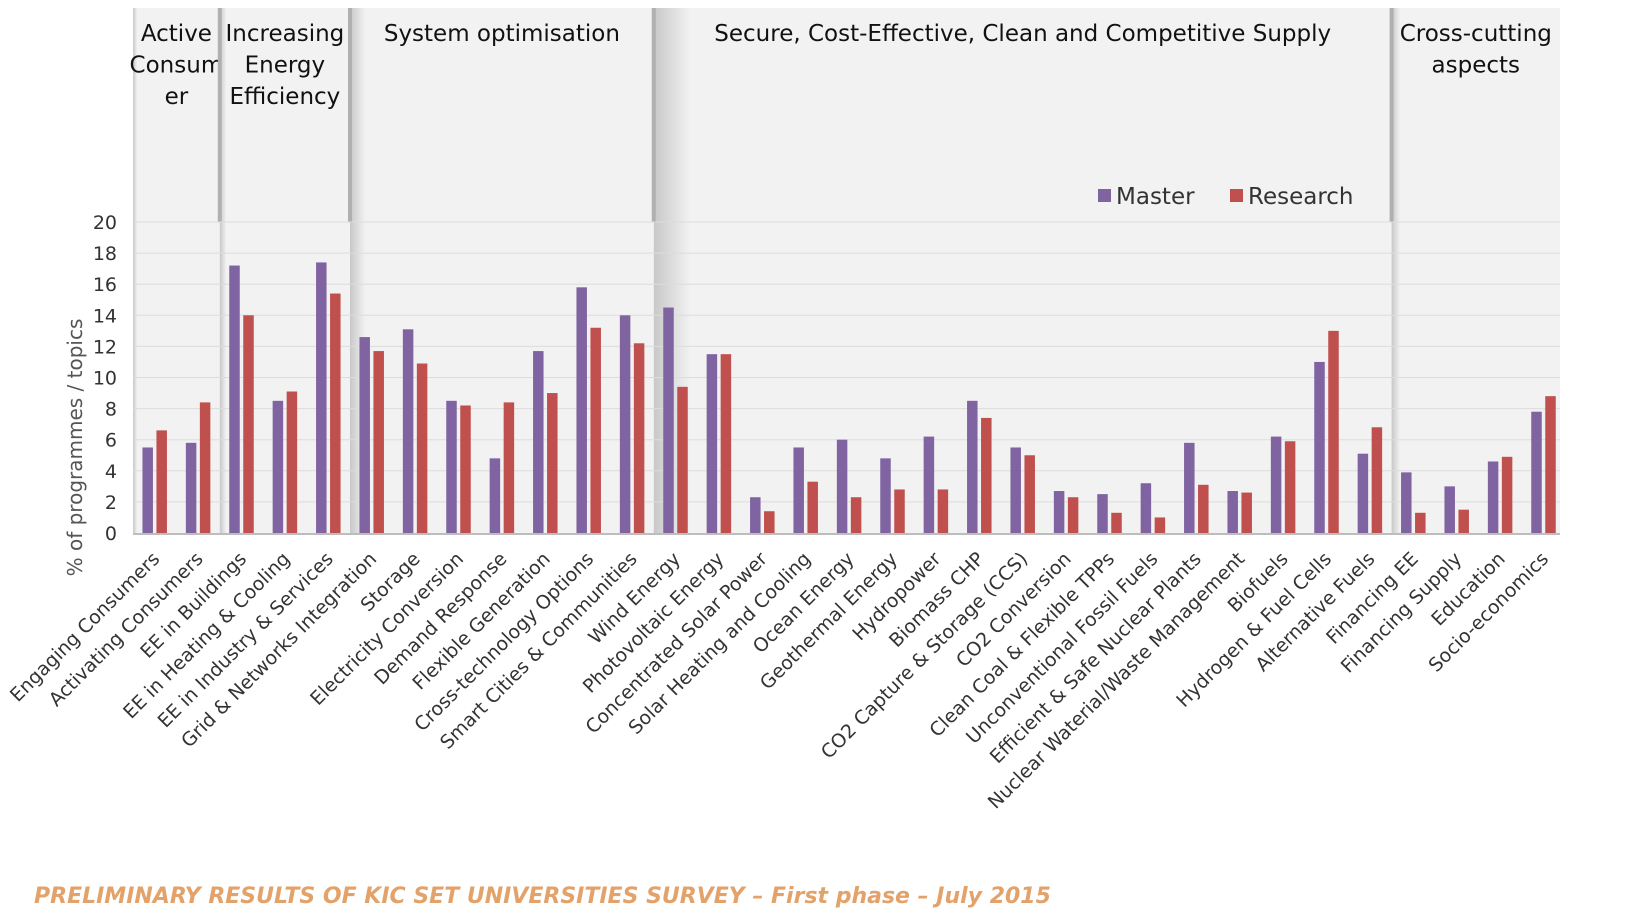 The width and height of the screenshot is (1643, 909). What do you see at coordinates (1476, 34) in the screenshot?
I see `group-label-line: Cross-cutting` at bounding box center [1476, 34].